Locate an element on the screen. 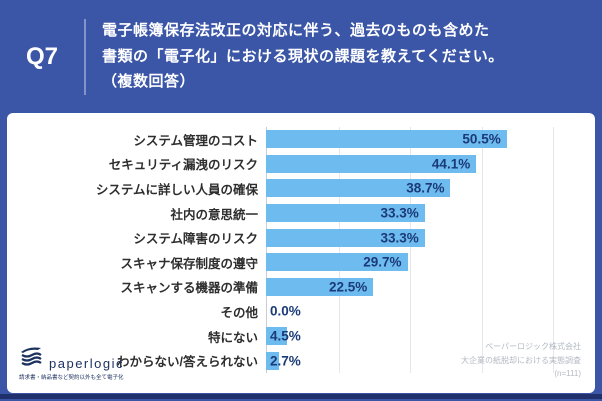  bar-row: システムに詳しい人員の確保 38.7% is located at coordinates (301, 188).